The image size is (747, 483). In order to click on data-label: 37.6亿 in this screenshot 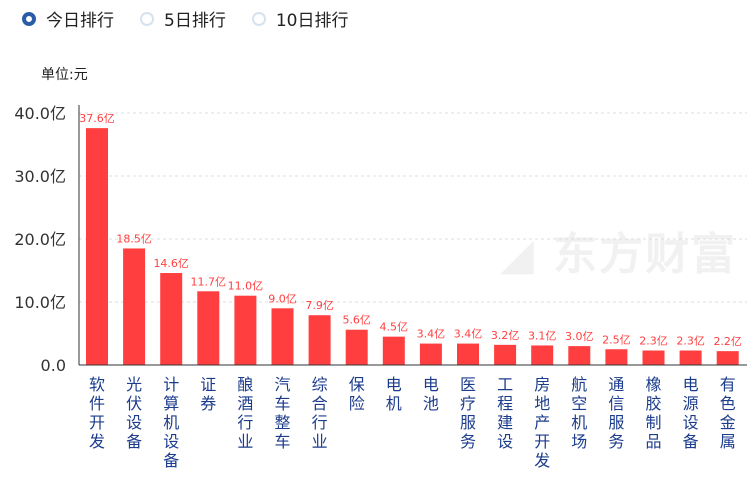, I will do `click(97, 118)`.